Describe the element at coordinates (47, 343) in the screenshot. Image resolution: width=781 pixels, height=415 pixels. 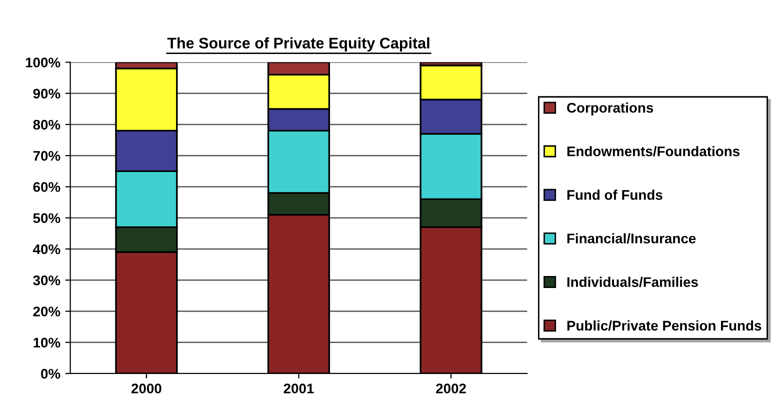
I see `y-tick-label: 10%` at that location.